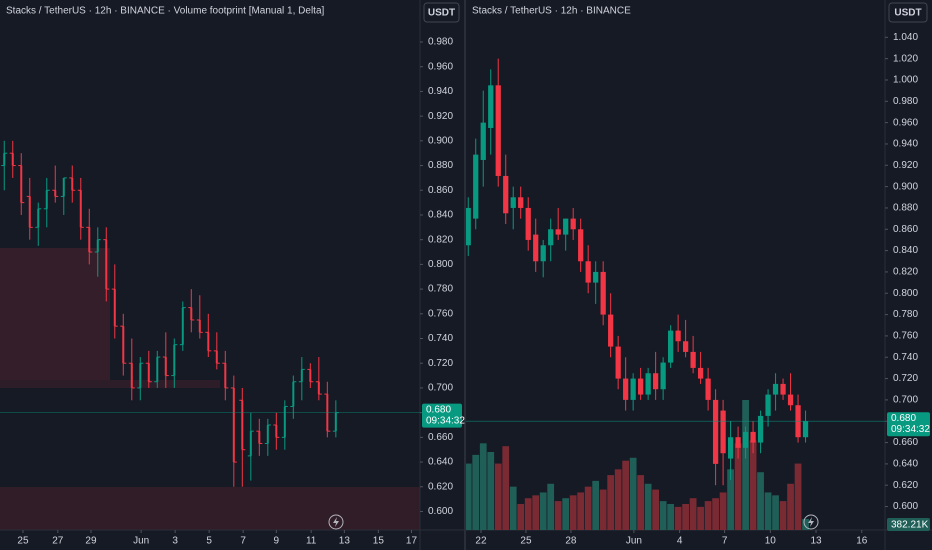  I want to click on x-tick-label: Jun, so click(141, 541).